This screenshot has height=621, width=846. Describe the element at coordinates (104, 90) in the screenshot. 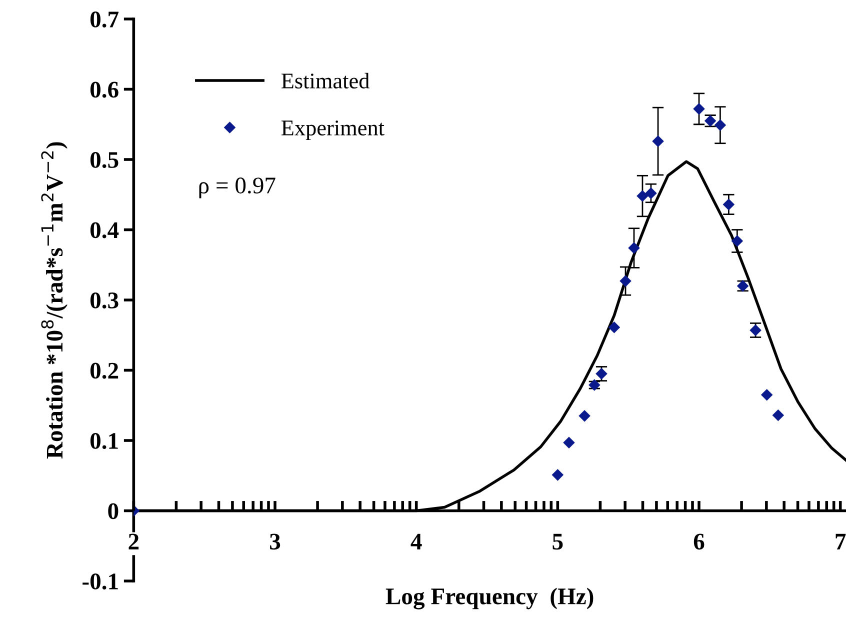

I see `y-tick-label: 0.6` at that location.